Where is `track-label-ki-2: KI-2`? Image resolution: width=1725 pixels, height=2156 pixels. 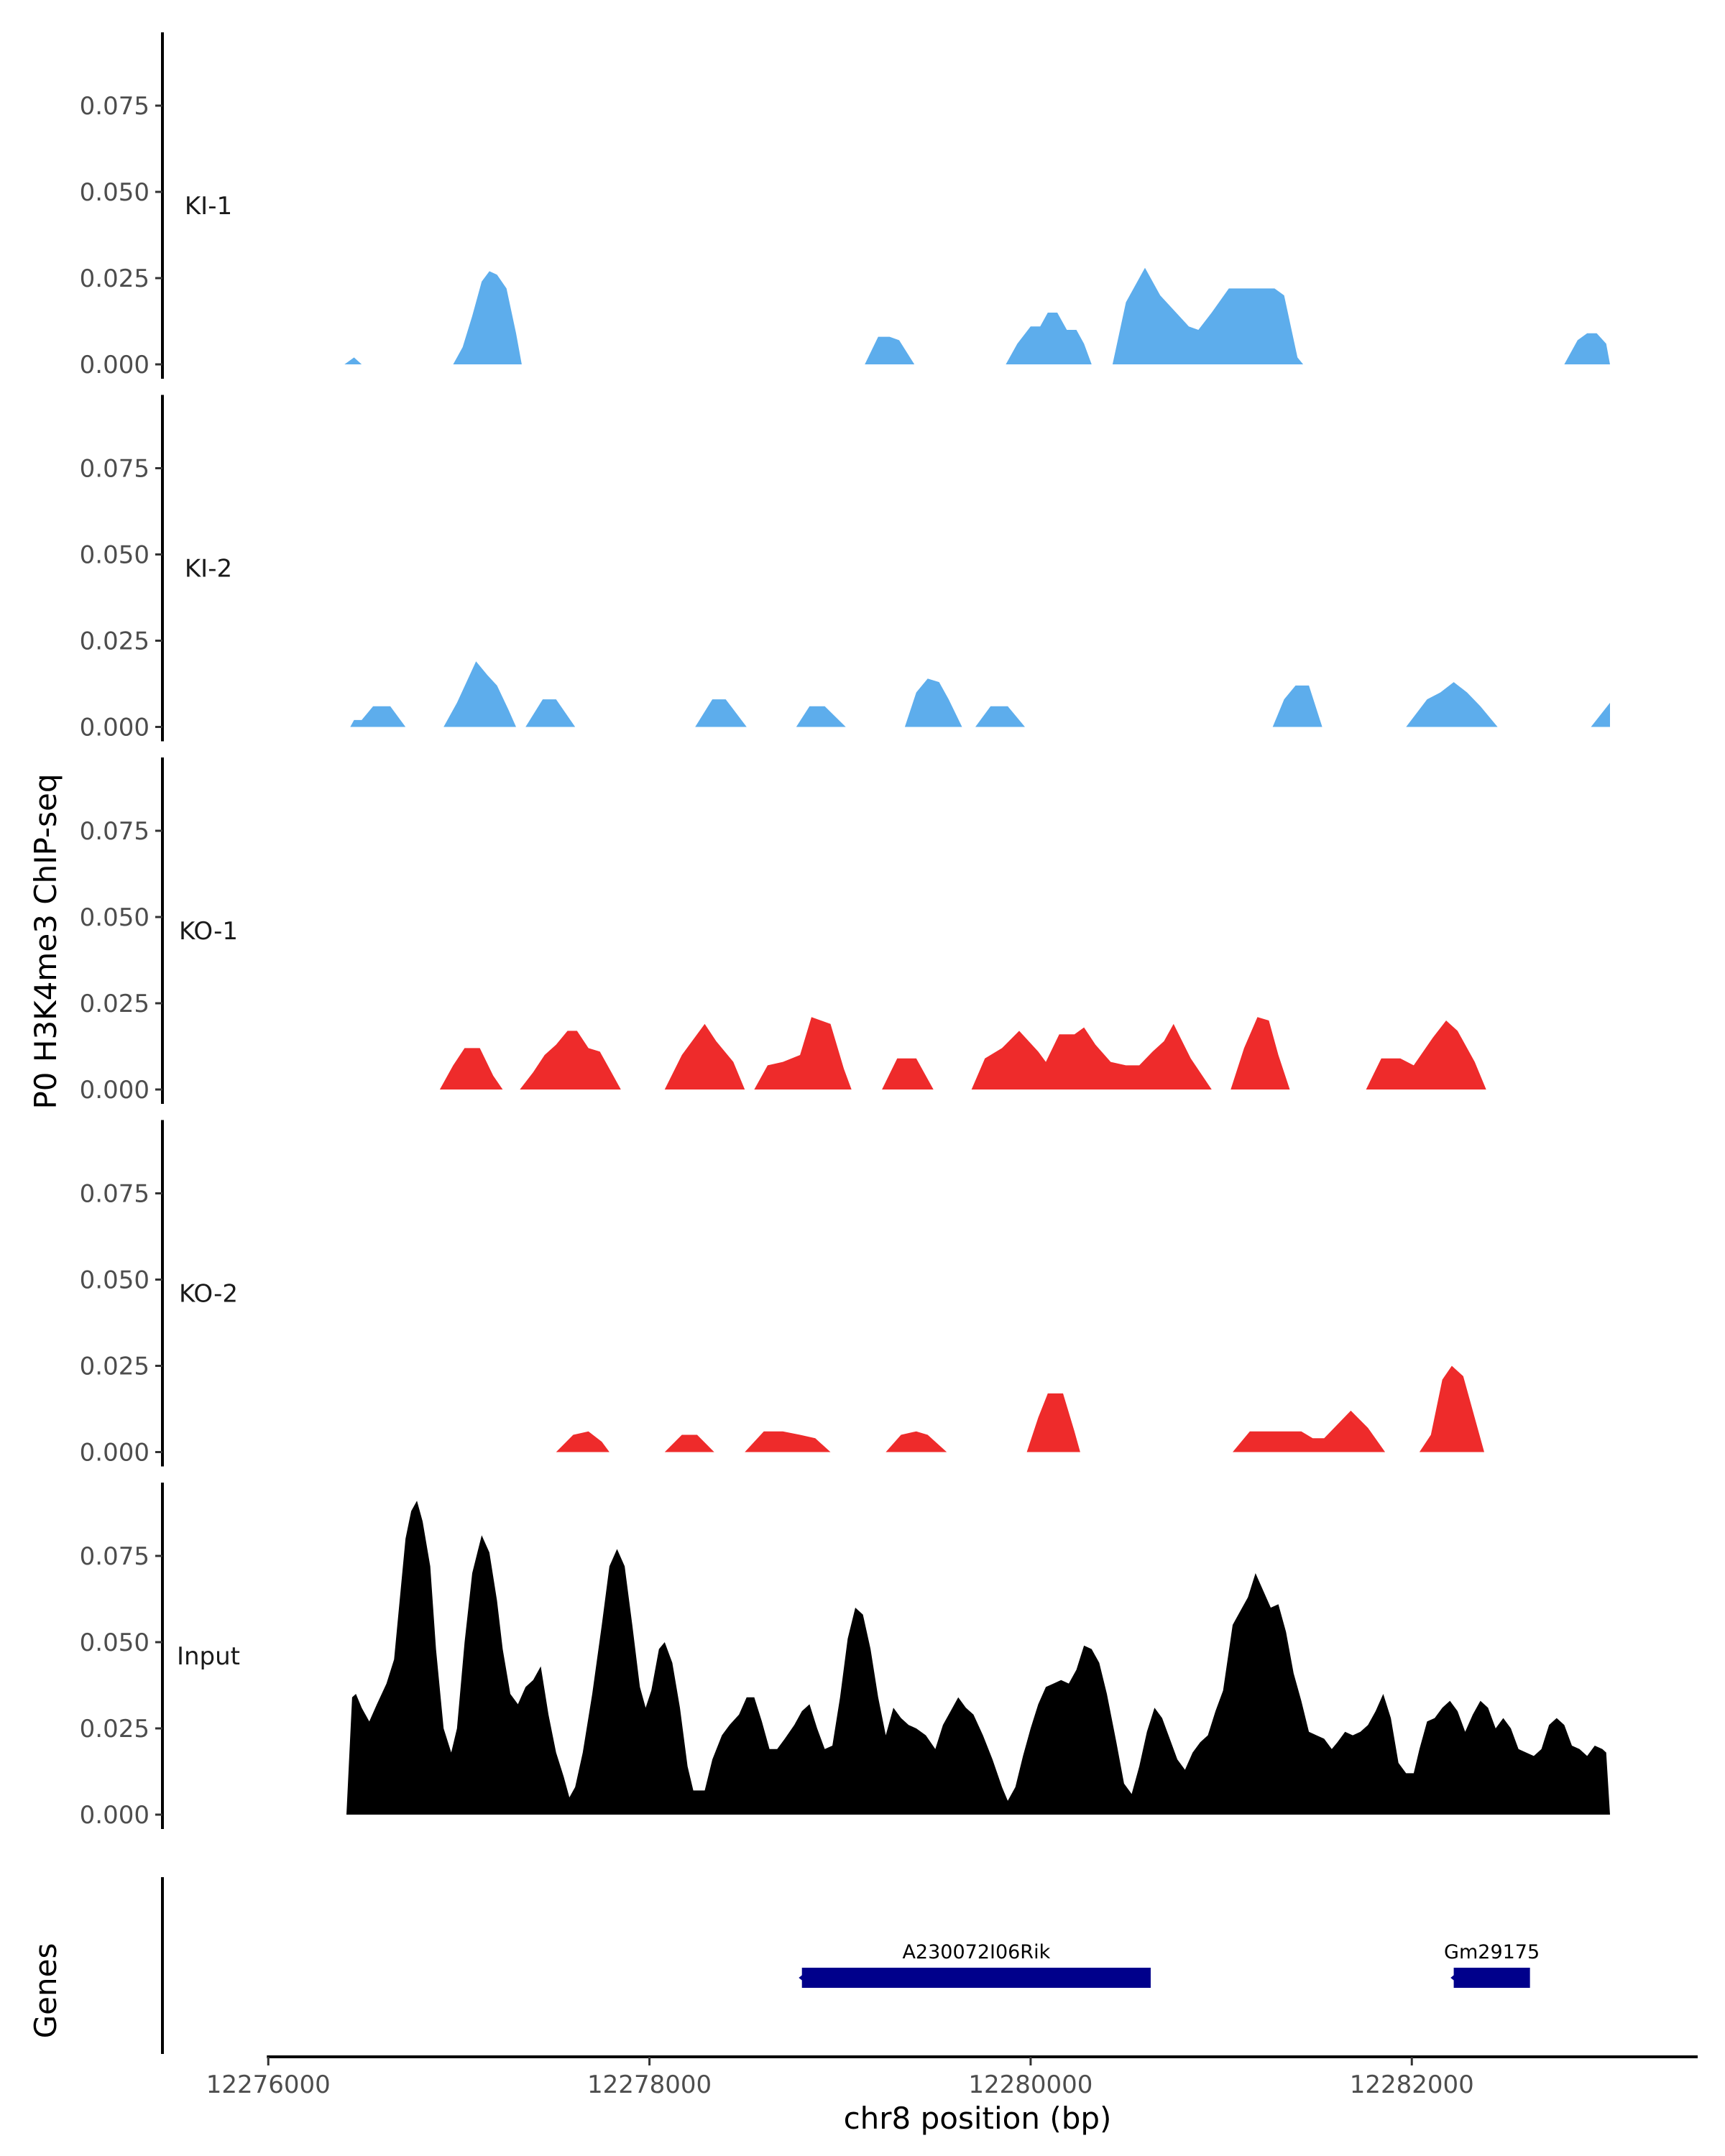 track-label-ki-2: KI-2 is located at coordinates (208, 570).